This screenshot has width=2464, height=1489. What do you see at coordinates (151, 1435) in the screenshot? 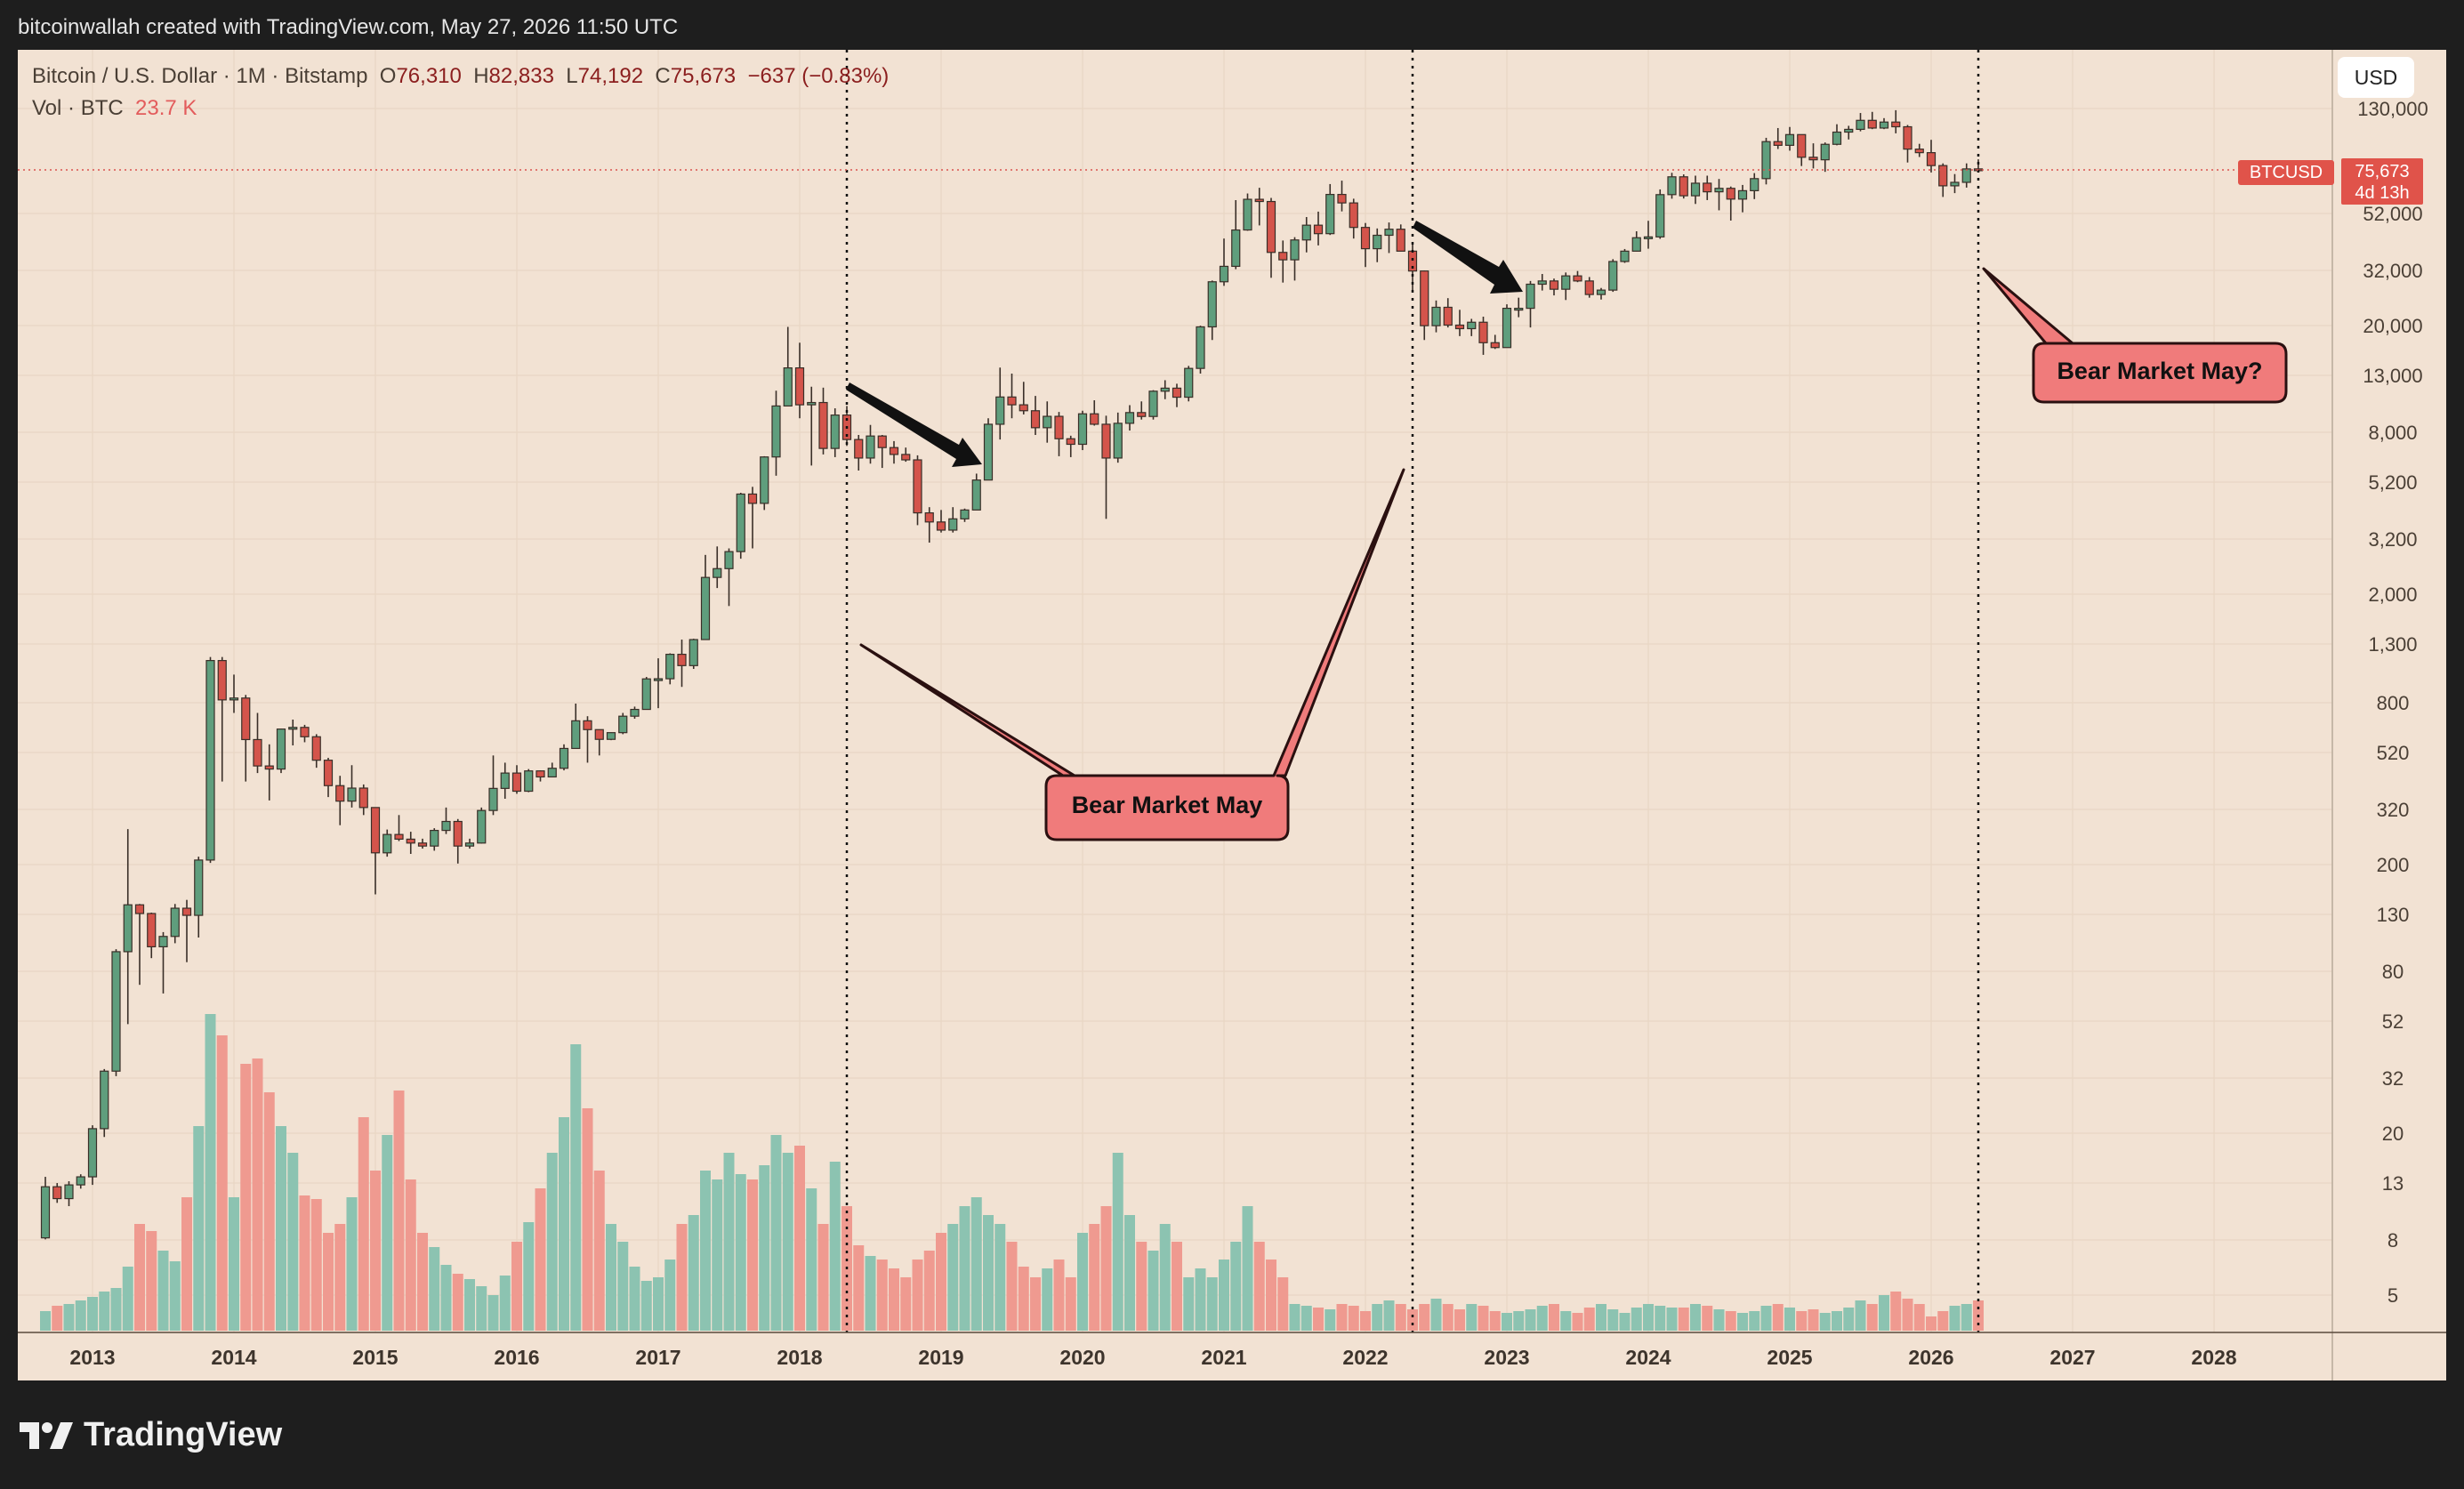
I see `tradingview-logo: TradingView` at bounding box center [151, 1435].